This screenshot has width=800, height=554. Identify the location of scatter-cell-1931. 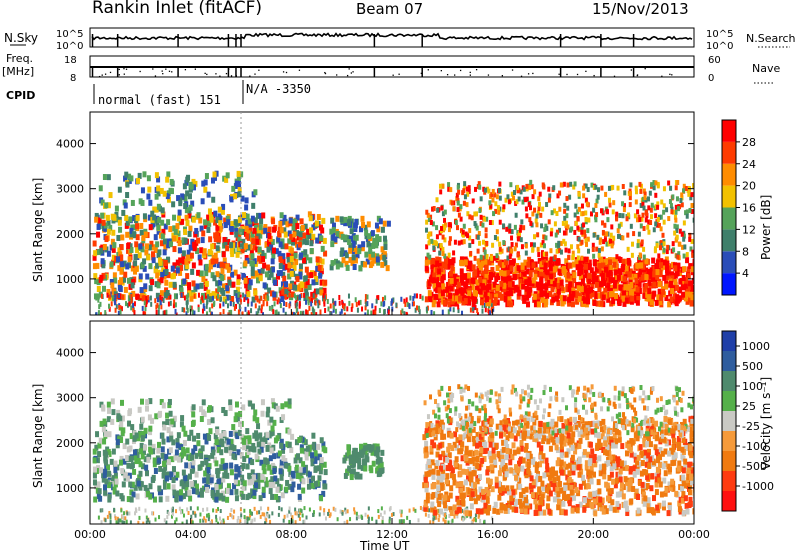
(432, 266).